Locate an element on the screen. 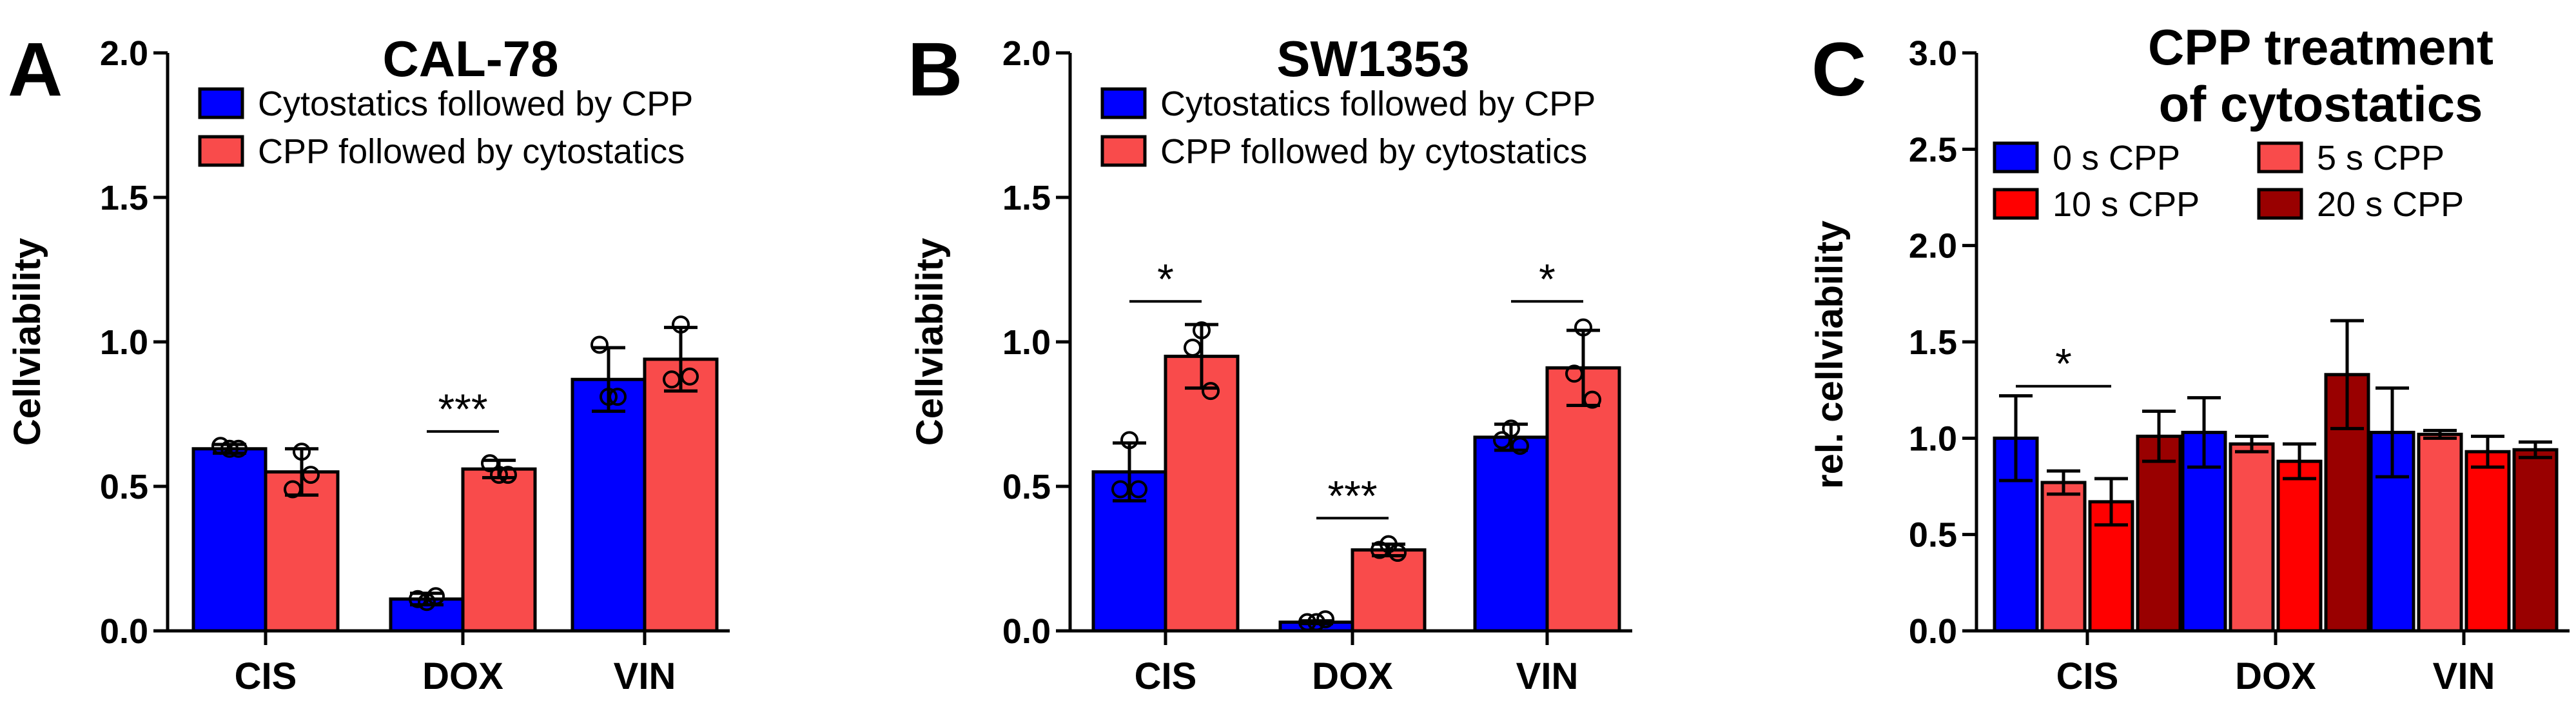 The height and width of the screenshot is (716, 2576). panel-letter: B is located at coordinates (935, 69).